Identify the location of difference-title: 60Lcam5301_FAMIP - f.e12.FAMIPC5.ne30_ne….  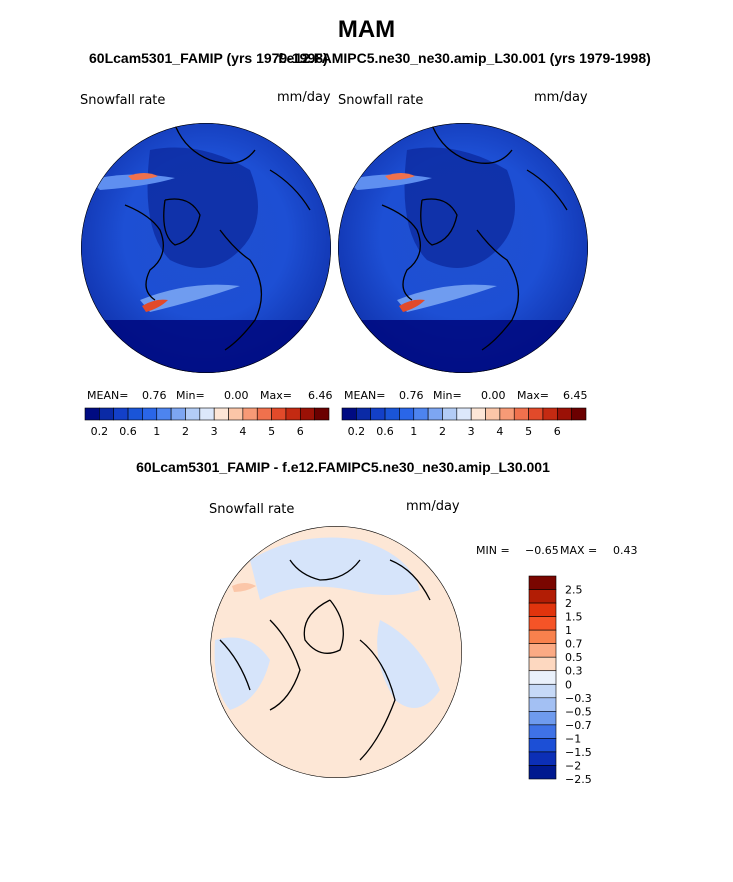
(343, 467).